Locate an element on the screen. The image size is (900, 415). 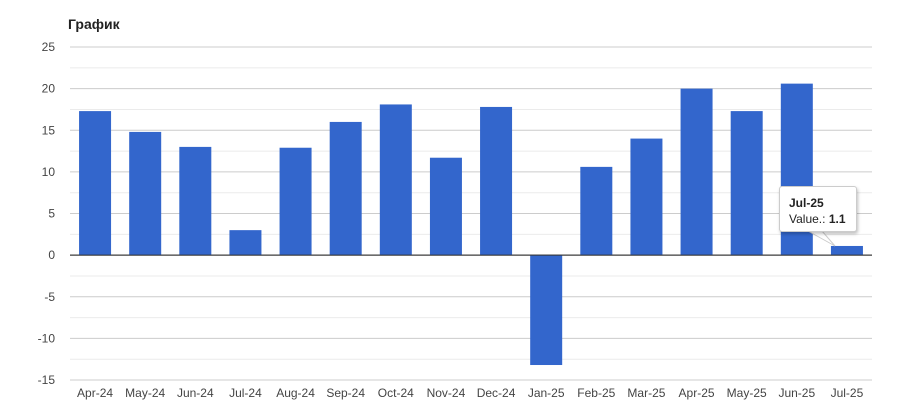
x-tick-label: May-24 is located at coordinates (145, 393).